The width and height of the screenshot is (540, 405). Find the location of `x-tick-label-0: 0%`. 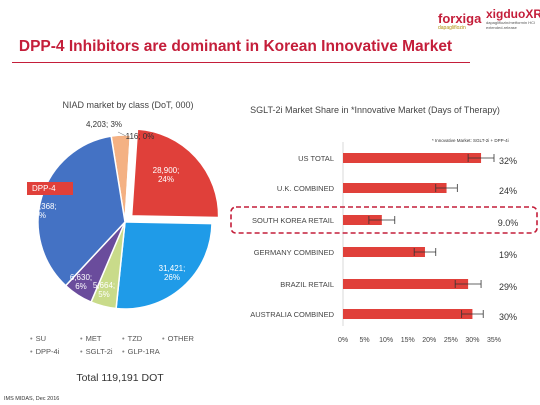

x-tick-label-0: 0% is located at coordinates (343, 340).